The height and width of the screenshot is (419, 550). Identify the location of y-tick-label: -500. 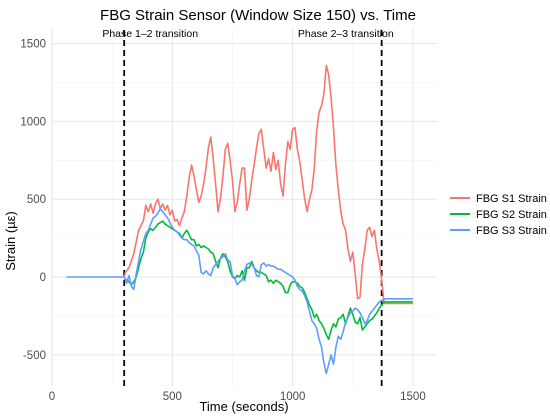
(34, 356).